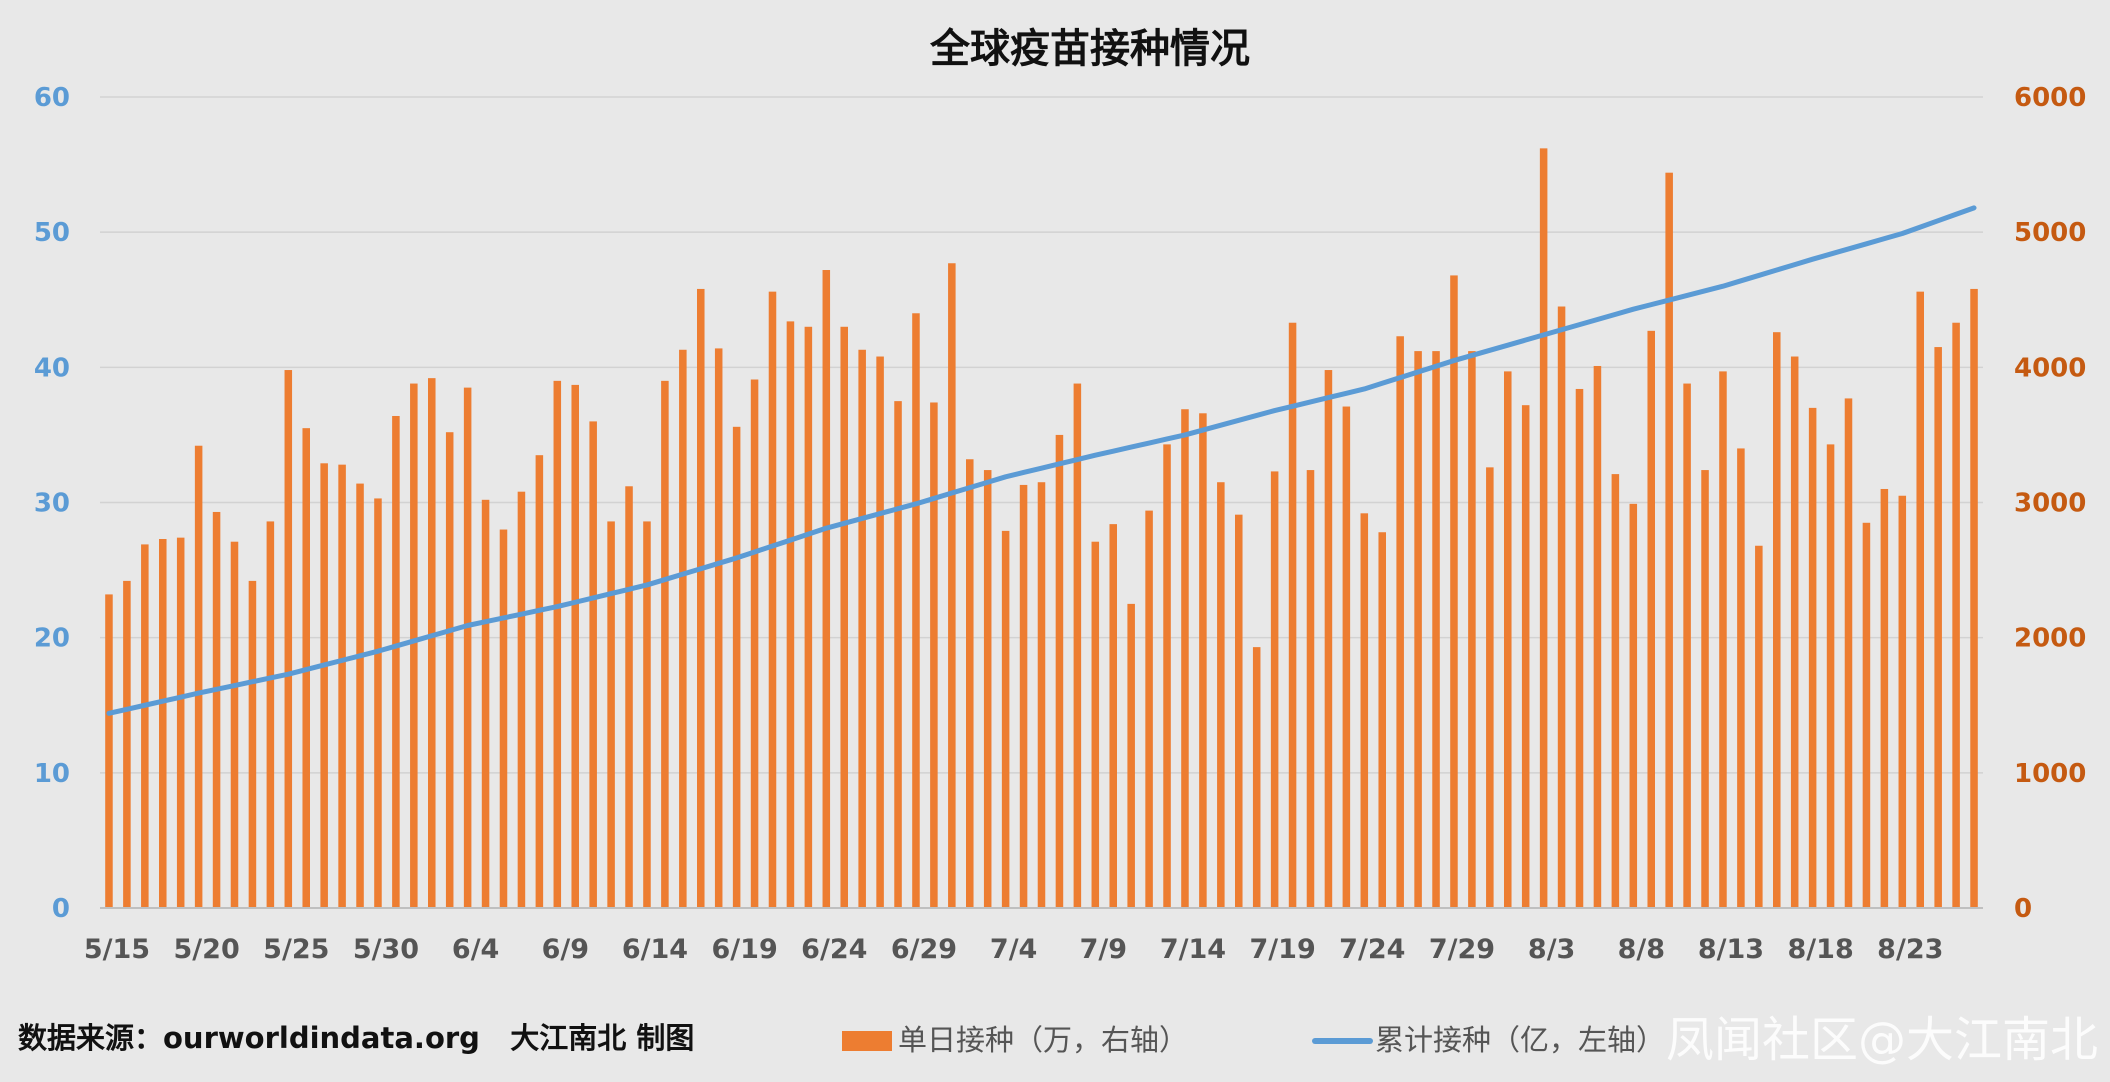 The width and height of the screenshot is (2110, 1082). What do you see at coordinates (834, 949) in the screenshot?
I see `x-tick-label: 6/24` at bounding box center [834, 949].